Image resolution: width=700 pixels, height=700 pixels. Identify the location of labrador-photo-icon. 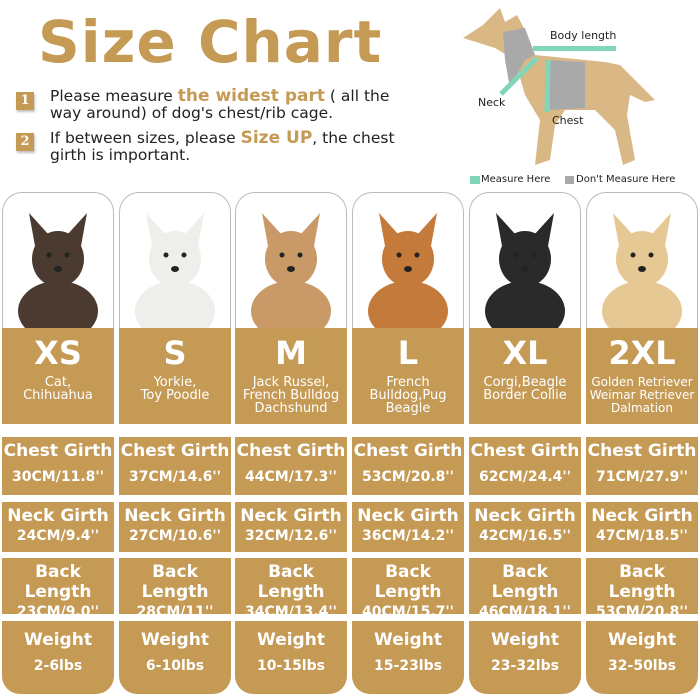
(642, 271).